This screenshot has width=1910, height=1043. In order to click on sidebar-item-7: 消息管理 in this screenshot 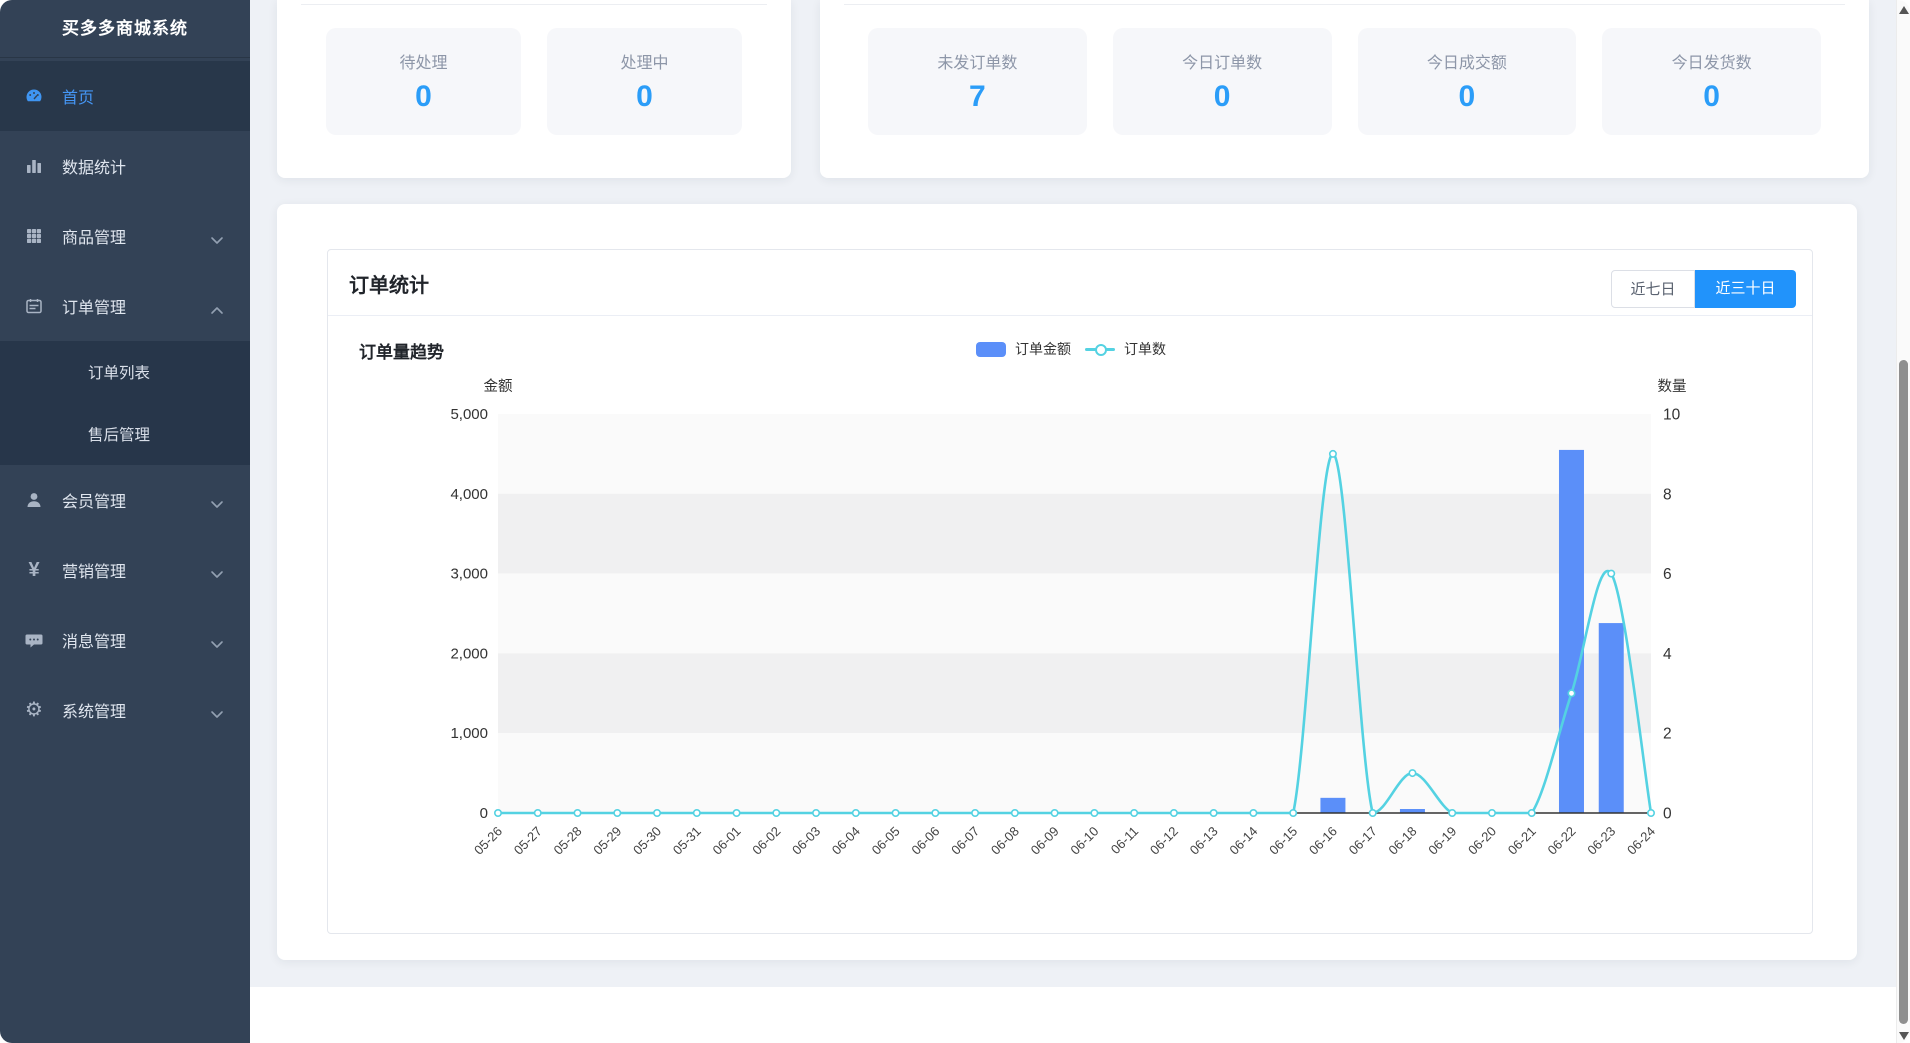, I will do `click(125, 640)`.